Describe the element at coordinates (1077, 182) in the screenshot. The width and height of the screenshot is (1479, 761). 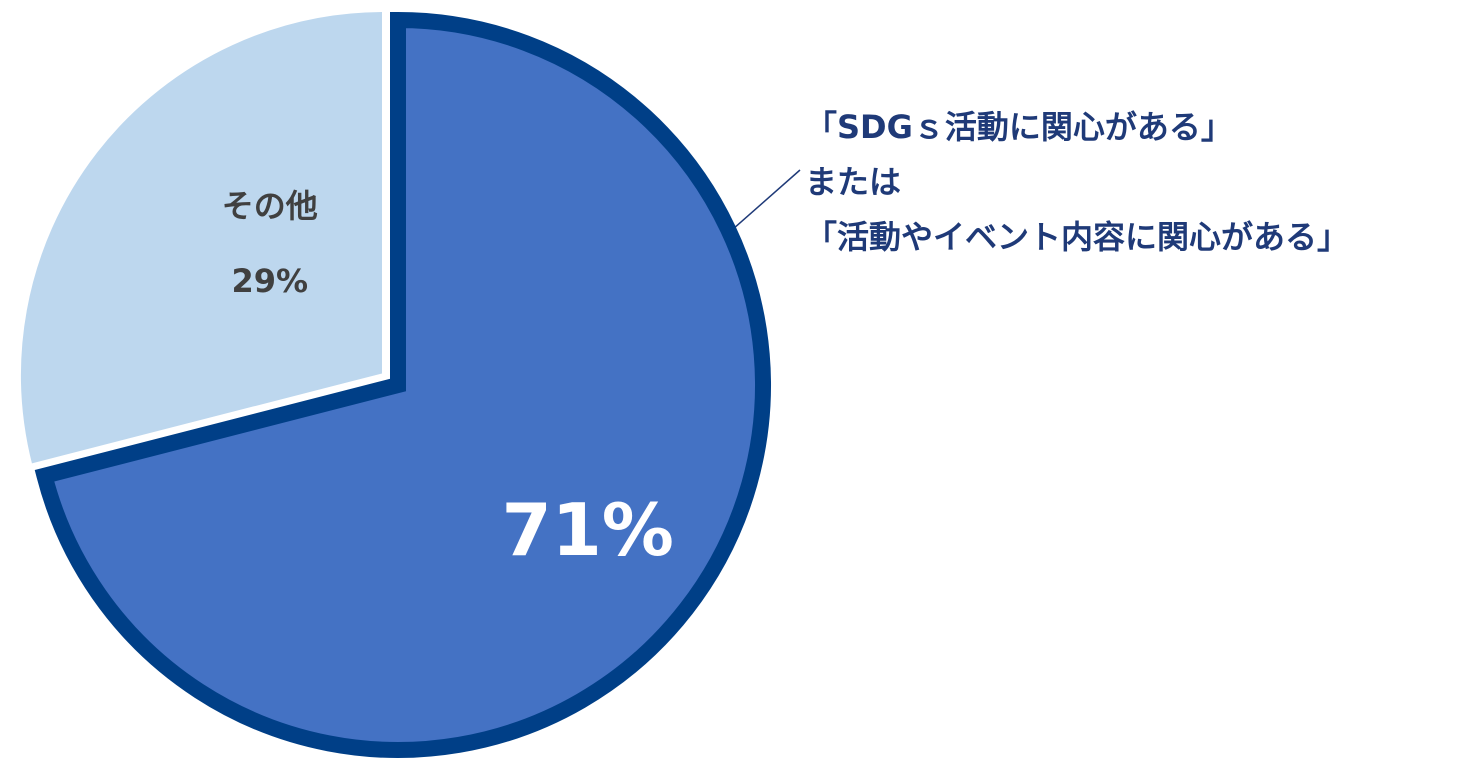
I see `category-label: 「SDGｓ活動に関心がある」 または 「活動やイベント内容に関心がある」` at that location.